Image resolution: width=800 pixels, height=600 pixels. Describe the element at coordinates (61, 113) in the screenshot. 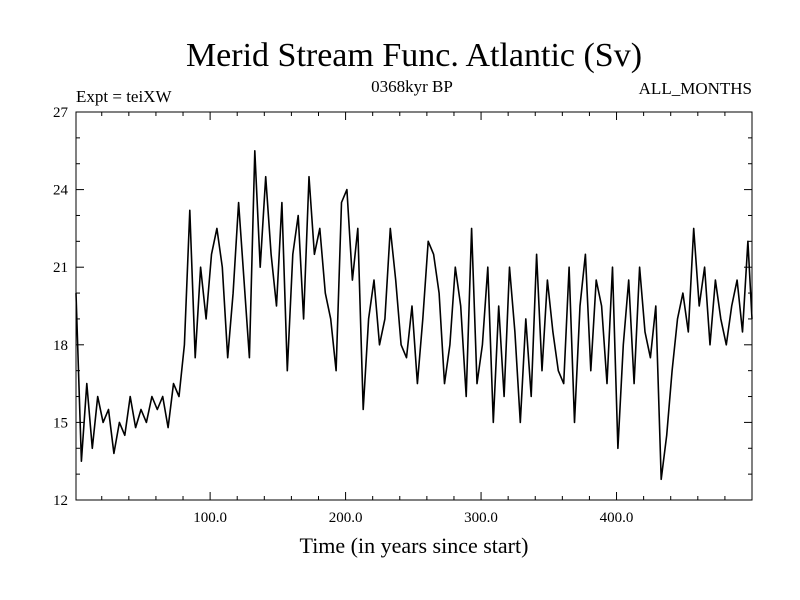

I see `y-tick-label: 27` at that location.